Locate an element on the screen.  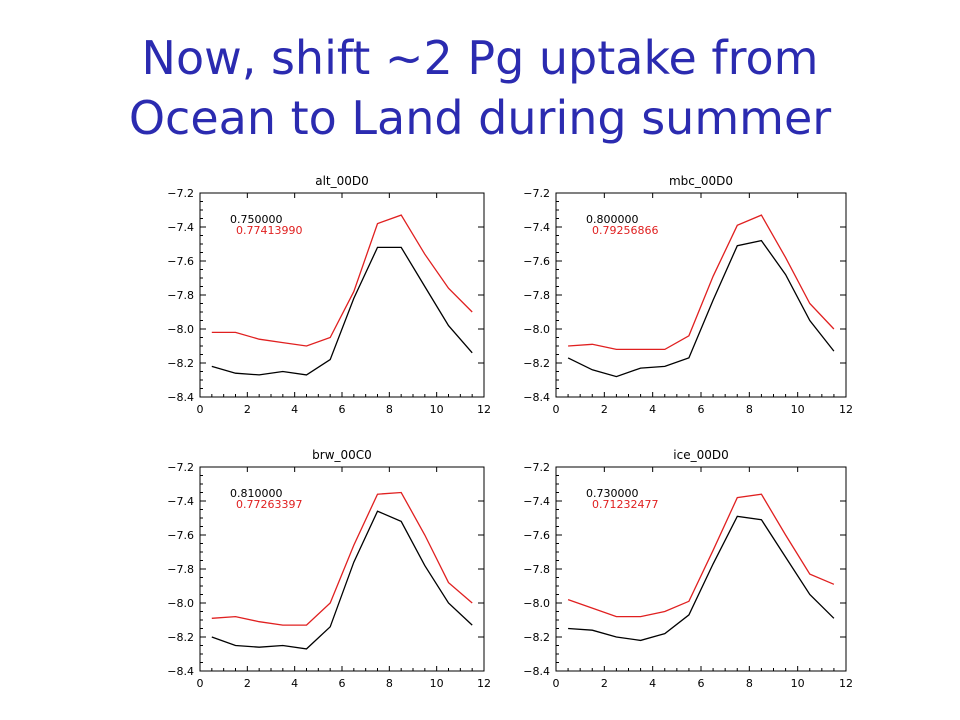
value-annotation: 0.77413990 is located at coordinates (269, 230).